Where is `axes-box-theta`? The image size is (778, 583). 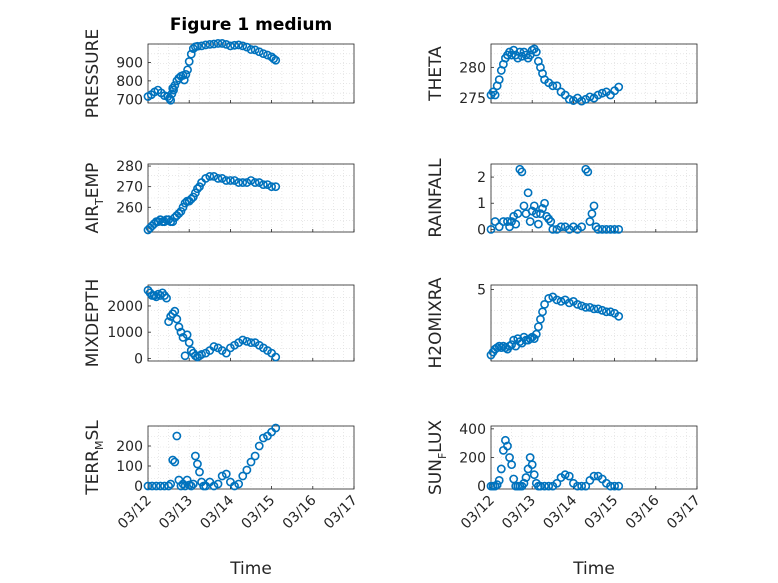 axes-box-theta is located at coordinates (594, 73).